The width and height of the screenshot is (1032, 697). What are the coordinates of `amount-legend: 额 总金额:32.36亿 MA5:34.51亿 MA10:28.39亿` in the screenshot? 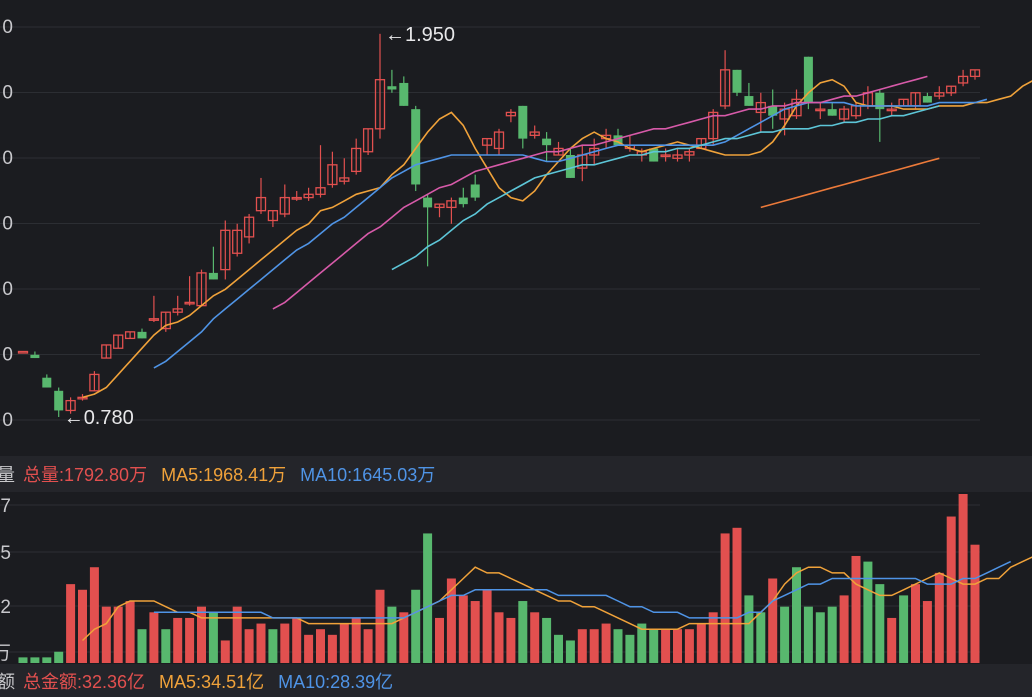 It's located at (516, 680).